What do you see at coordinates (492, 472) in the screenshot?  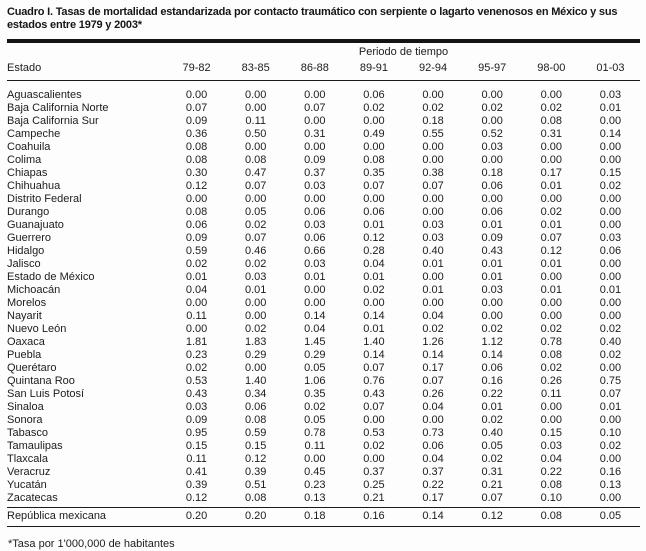 I see `rate-cell: 0.31` at bounding box center [492, 472].